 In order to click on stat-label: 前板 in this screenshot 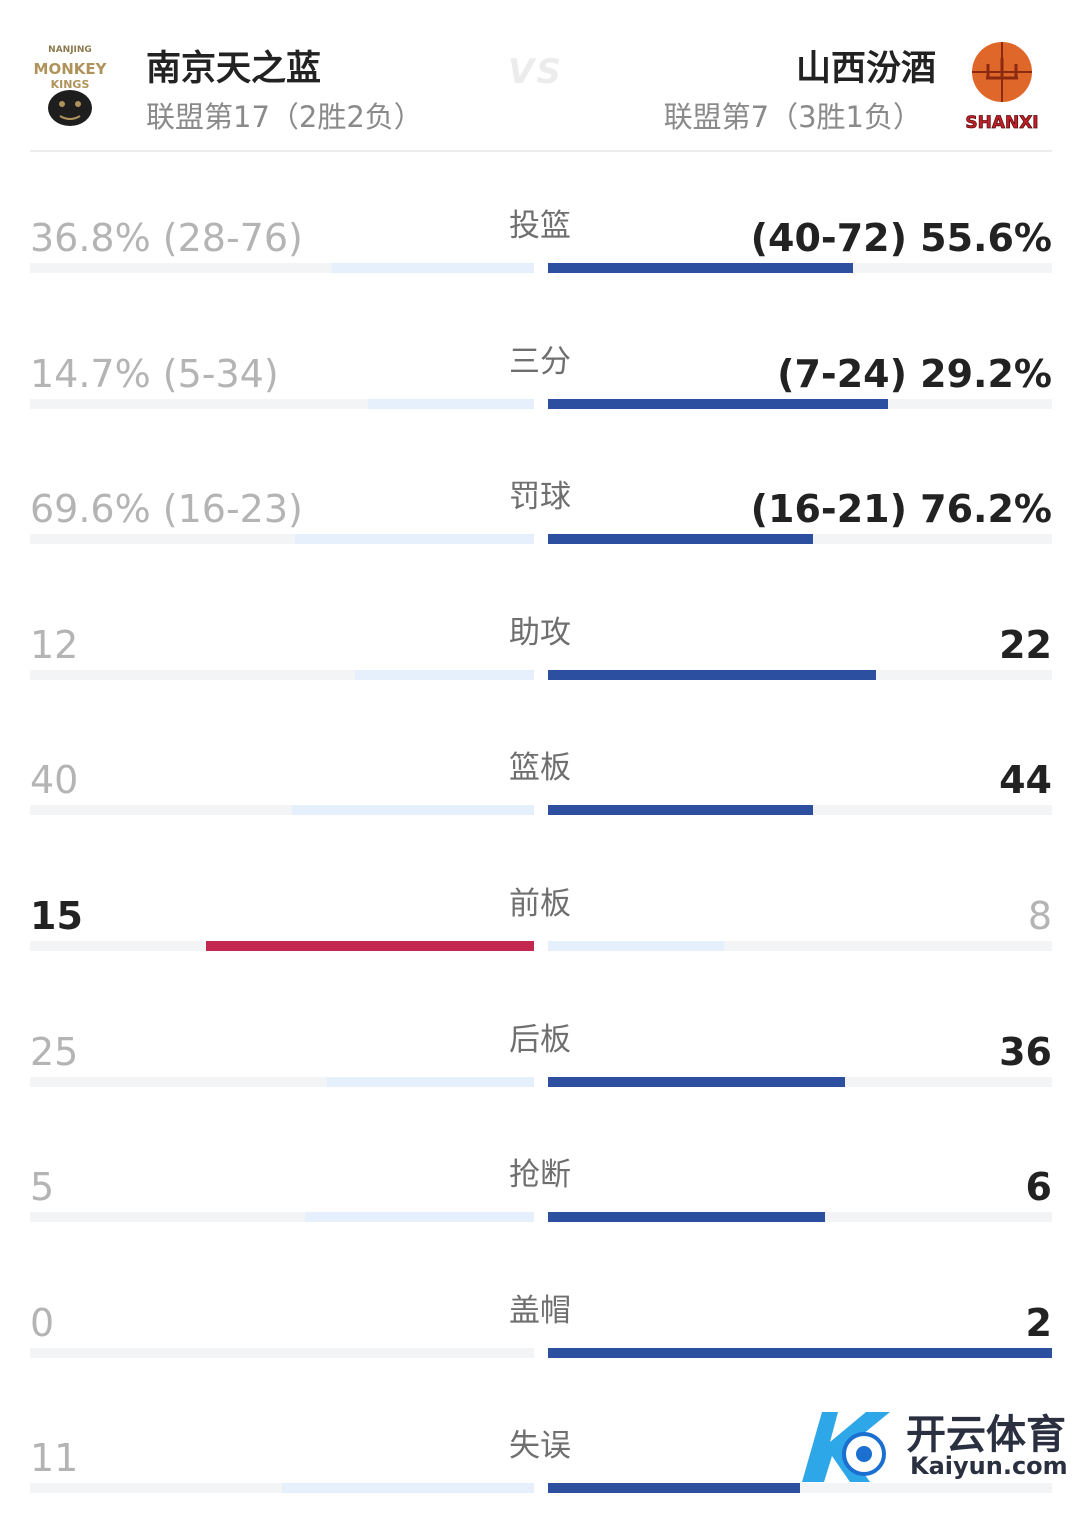, I will do `click(540, 904)`.